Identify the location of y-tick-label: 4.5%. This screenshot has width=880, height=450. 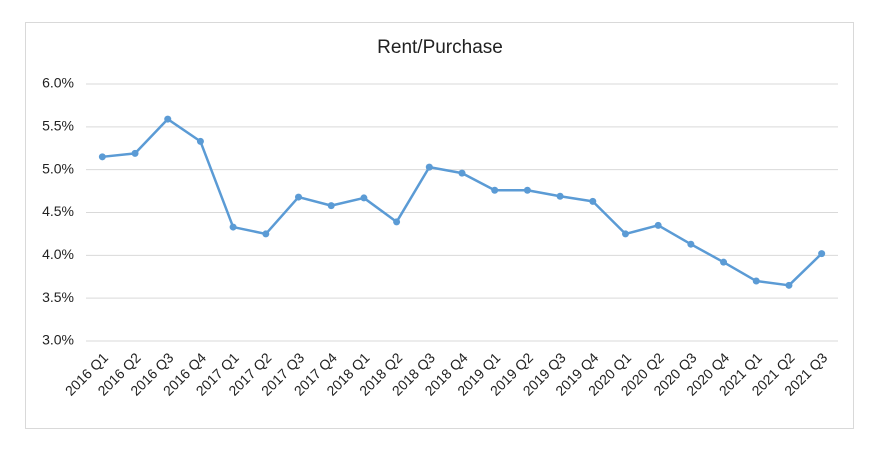
(58, 211).